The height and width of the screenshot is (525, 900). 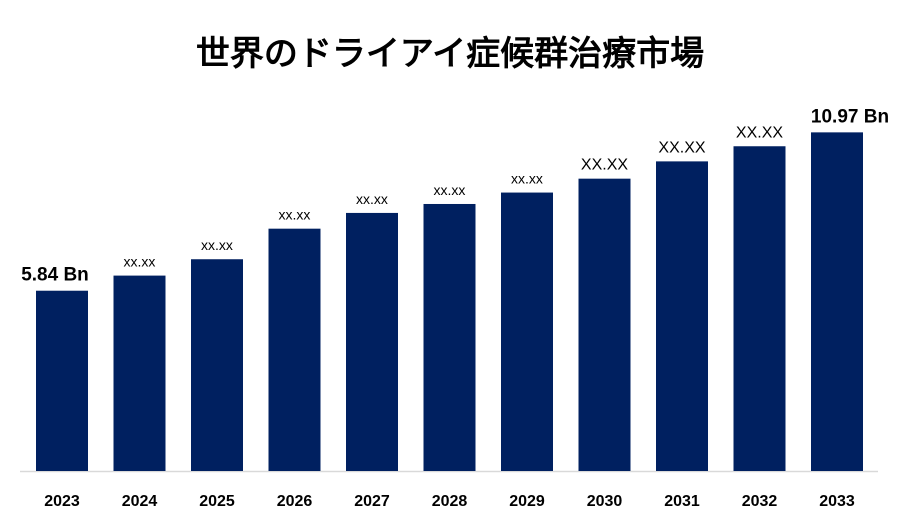 What do you see at coordinates (681, 147) in the screenshot?
I see `data-label-2031: XX.XX` at bounding box center [681, 147].